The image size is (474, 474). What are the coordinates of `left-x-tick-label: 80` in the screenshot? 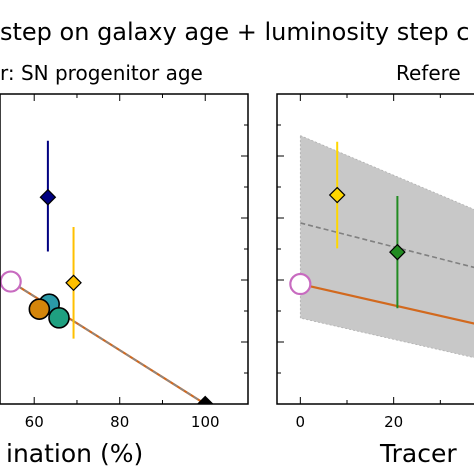 It's located at (119, 422).